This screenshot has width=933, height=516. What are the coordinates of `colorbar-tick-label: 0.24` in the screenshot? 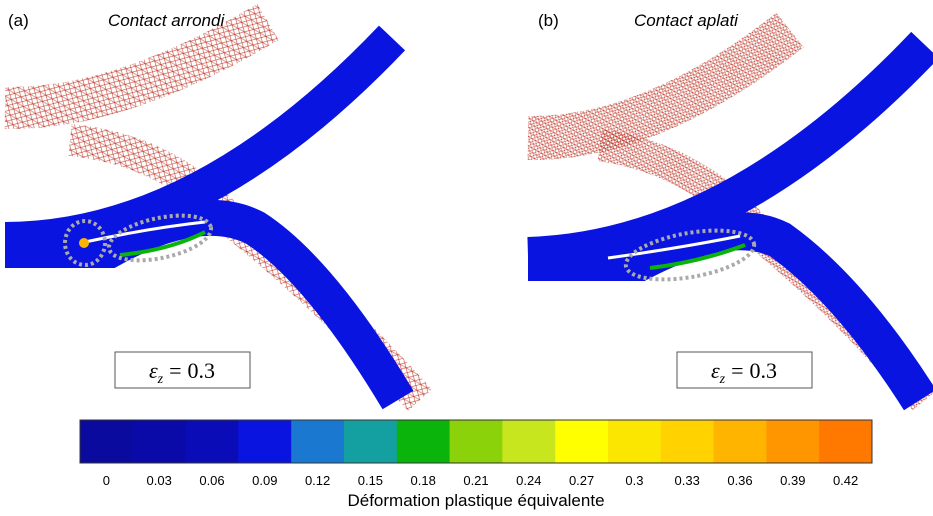 It's located at (528, 480).